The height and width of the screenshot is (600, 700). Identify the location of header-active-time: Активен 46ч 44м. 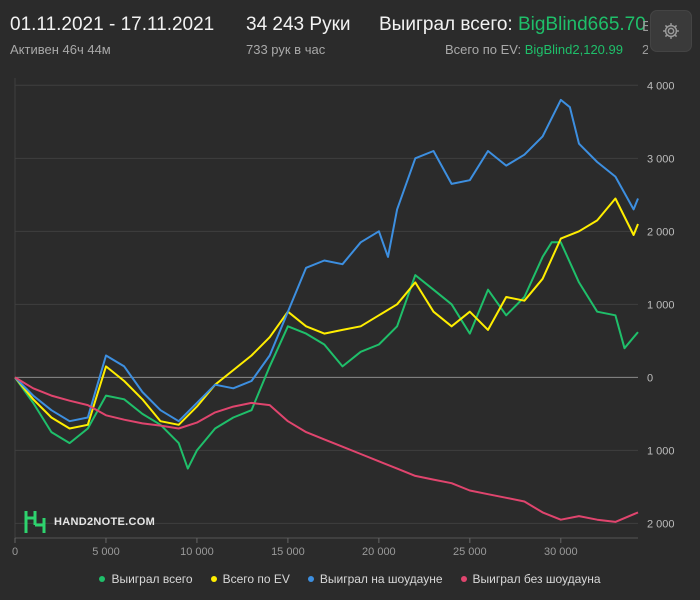
(60, 49).